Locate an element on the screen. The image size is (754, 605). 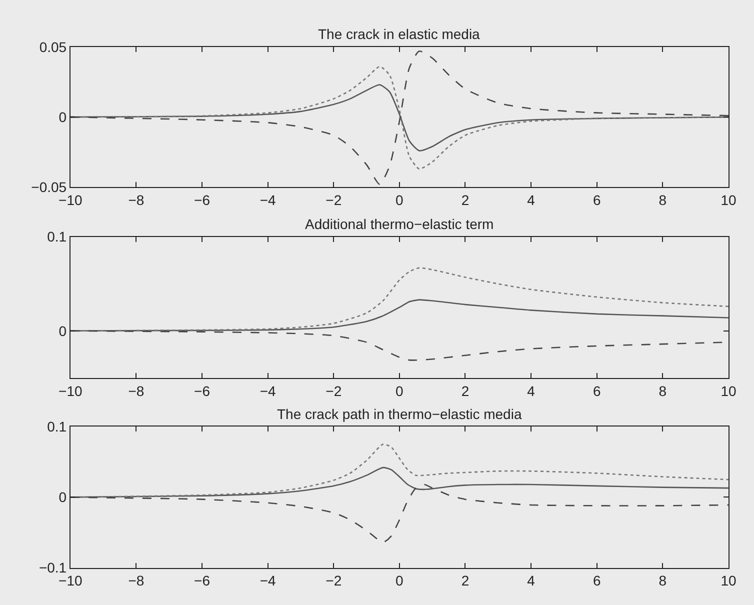
x-tick-label: −10 is located at coordinates (70, 390).